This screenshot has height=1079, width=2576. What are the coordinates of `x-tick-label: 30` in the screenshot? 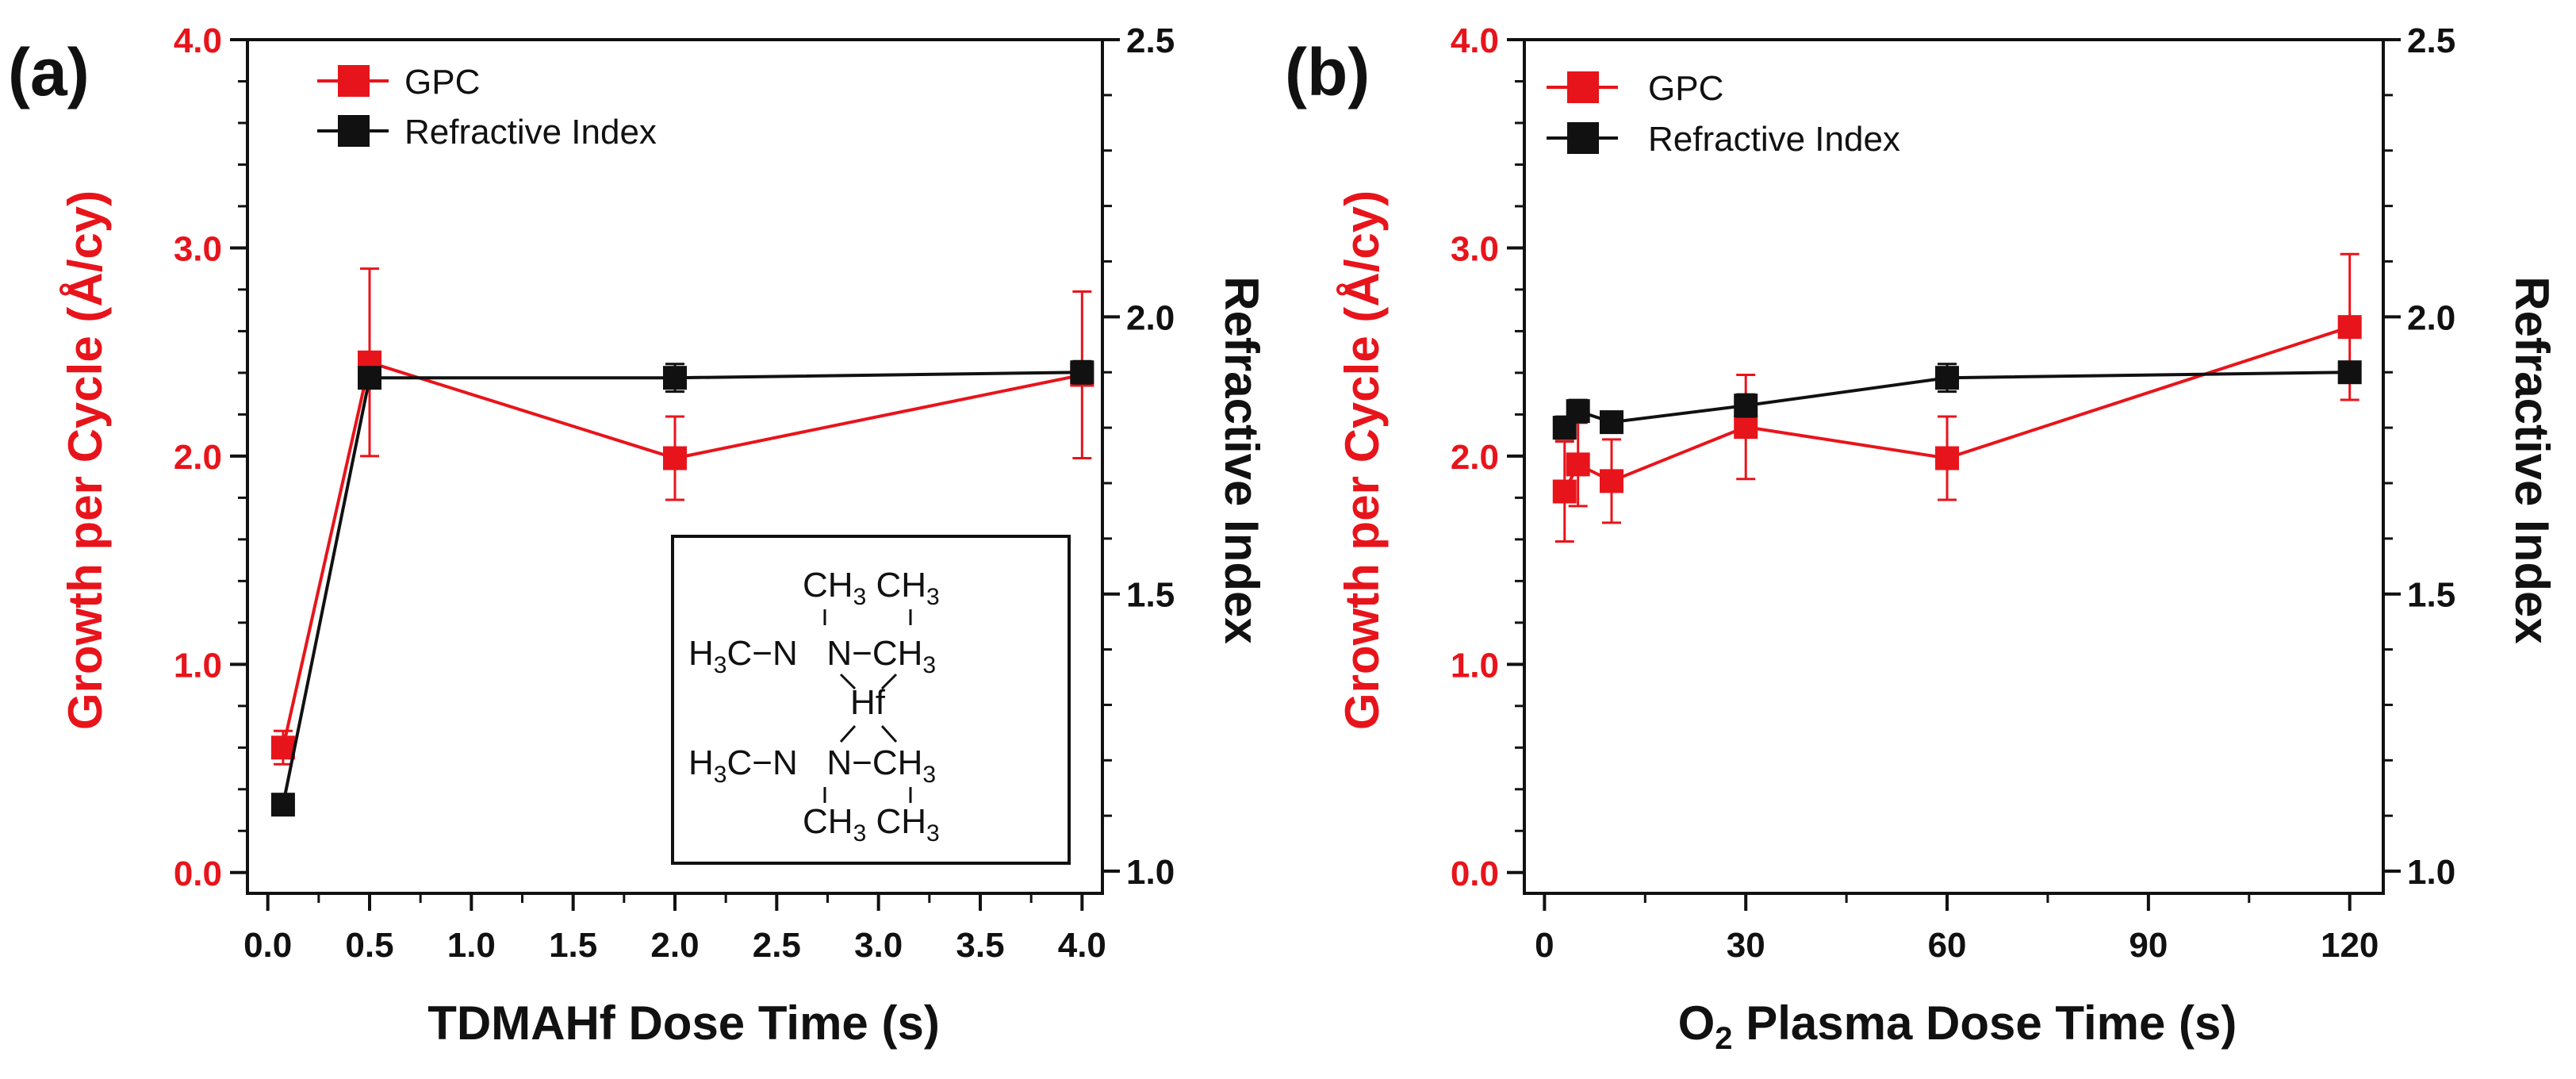 It's located at (1746, 945).